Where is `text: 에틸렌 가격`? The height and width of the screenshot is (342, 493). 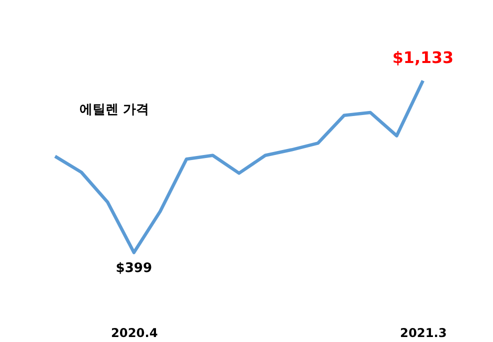
text: 에틸렌 가격 is located at coordinates (114, 110).